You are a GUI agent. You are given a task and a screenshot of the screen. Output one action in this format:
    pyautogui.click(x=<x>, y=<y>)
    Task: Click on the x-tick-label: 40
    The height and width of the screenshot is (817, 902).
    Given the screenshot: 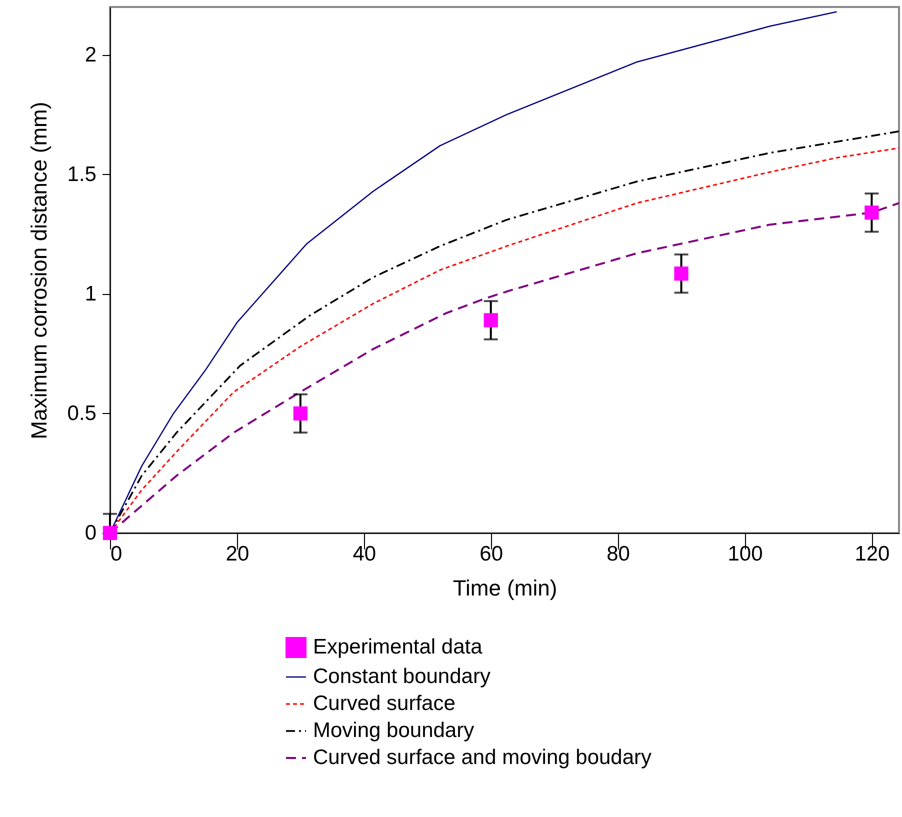 What is the action you would take?
    pyautogui.click(x=364, y=554)
    